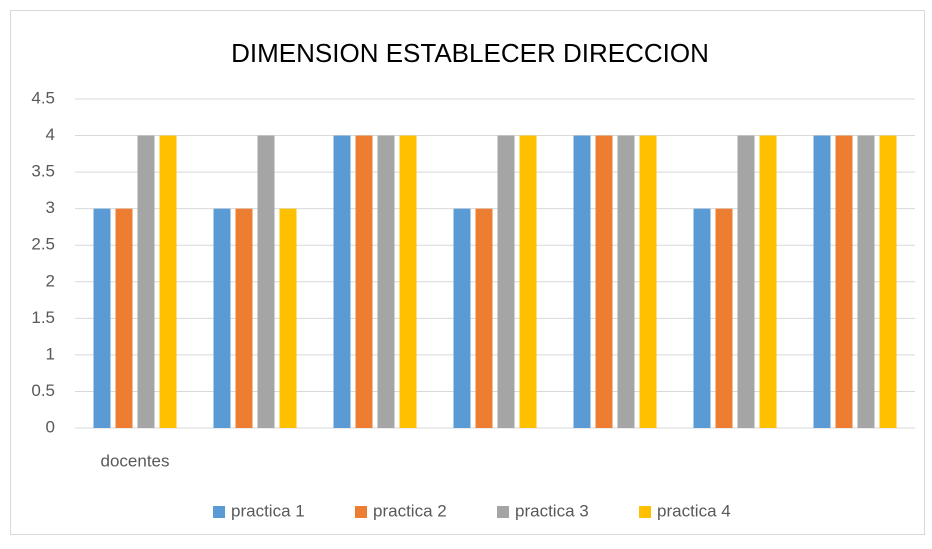 Image resolution: width=932 pixels, height=549 pixels. Describe the element at coordinates (552, 510) in the screenshot. I see `legend-label: practica 3` at that location.